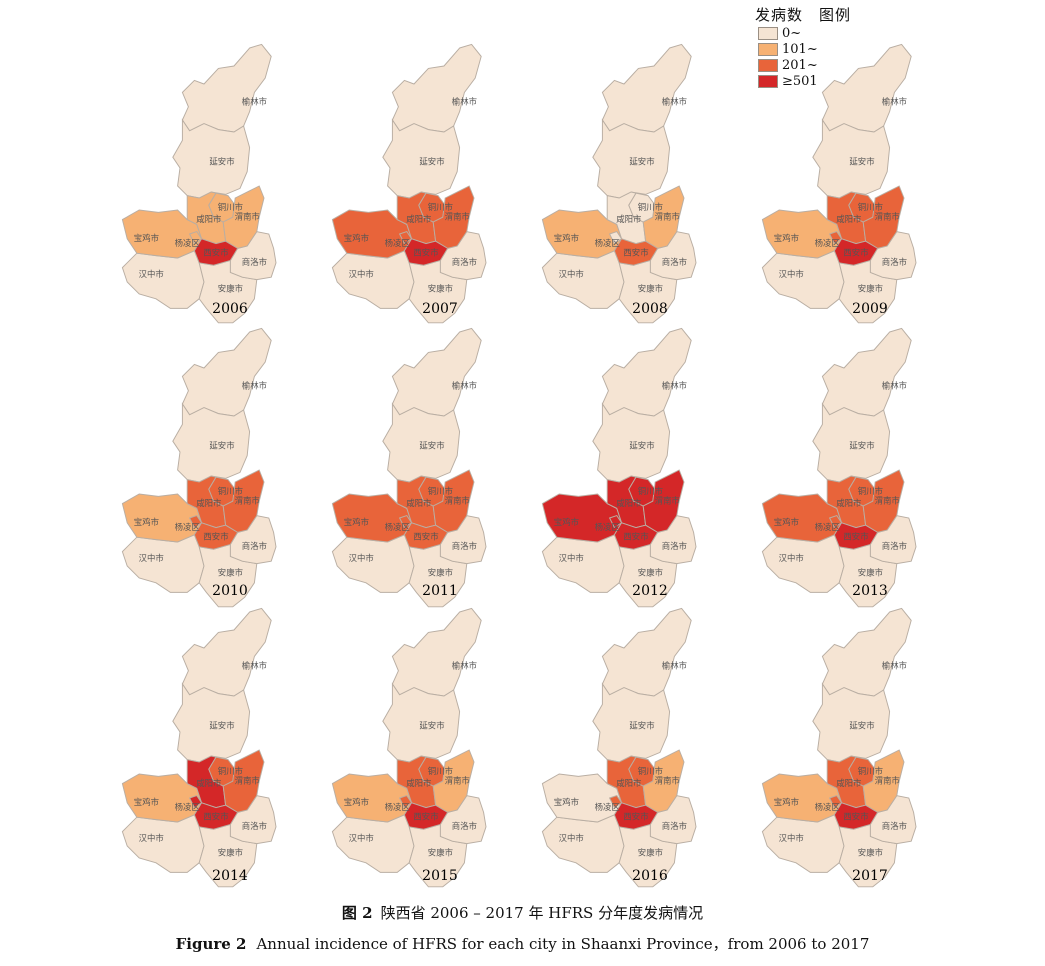 The width and height of the screenshot is (1045, 966). What do you see at coordinates (870, 309) in the screenshot?
I see `year-label: 2009` at bounding box center [870, 309].